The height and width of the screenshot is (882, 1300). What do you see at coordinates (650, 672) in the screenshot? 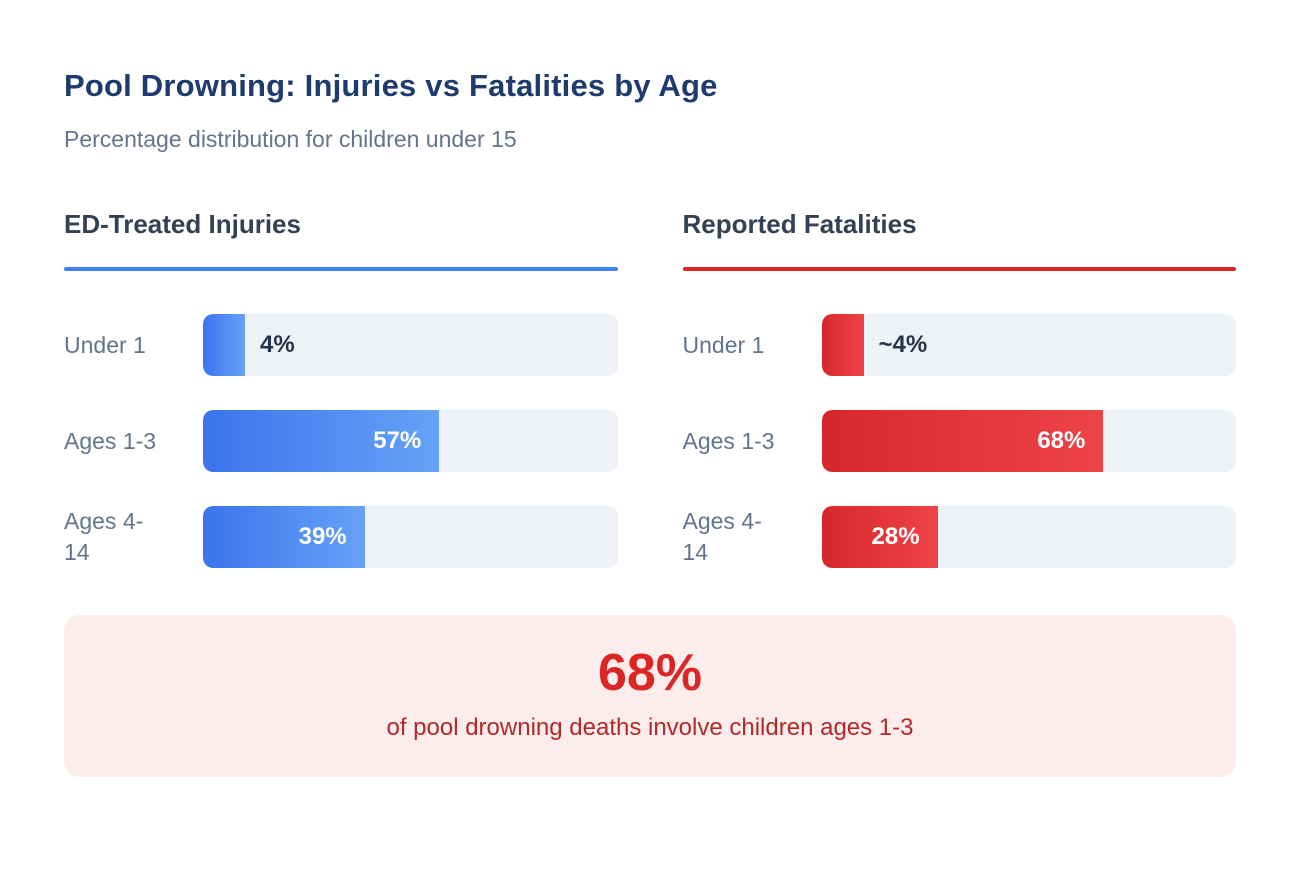
I see `highlight-value: 68%` at bounding box center [650, 672].